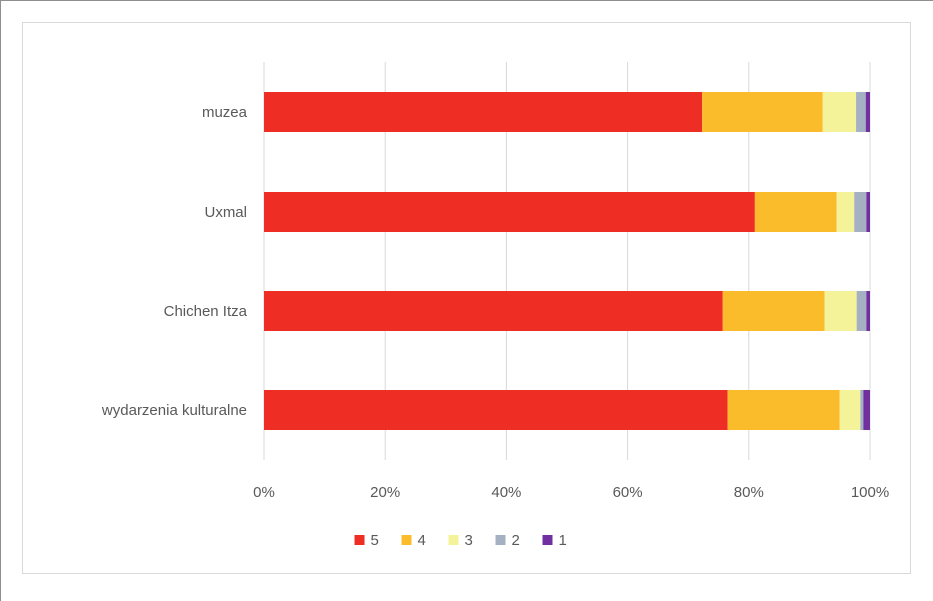 This screenshot has width=933, height=601. What do you see at coordinates (225, 112) in the screenshot?
I see `category-label: muzea` at bounding box center [225, 112].